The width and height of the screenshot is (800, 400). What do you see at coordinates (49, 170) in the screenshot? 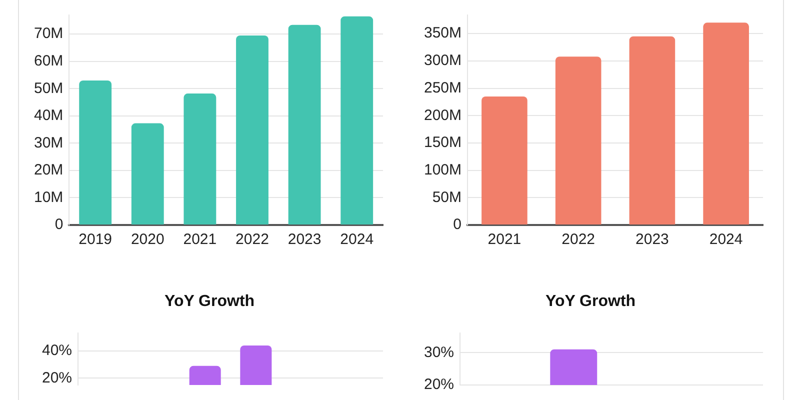
I see `y-tick-label: 20M` at bounding box center [49, 170].